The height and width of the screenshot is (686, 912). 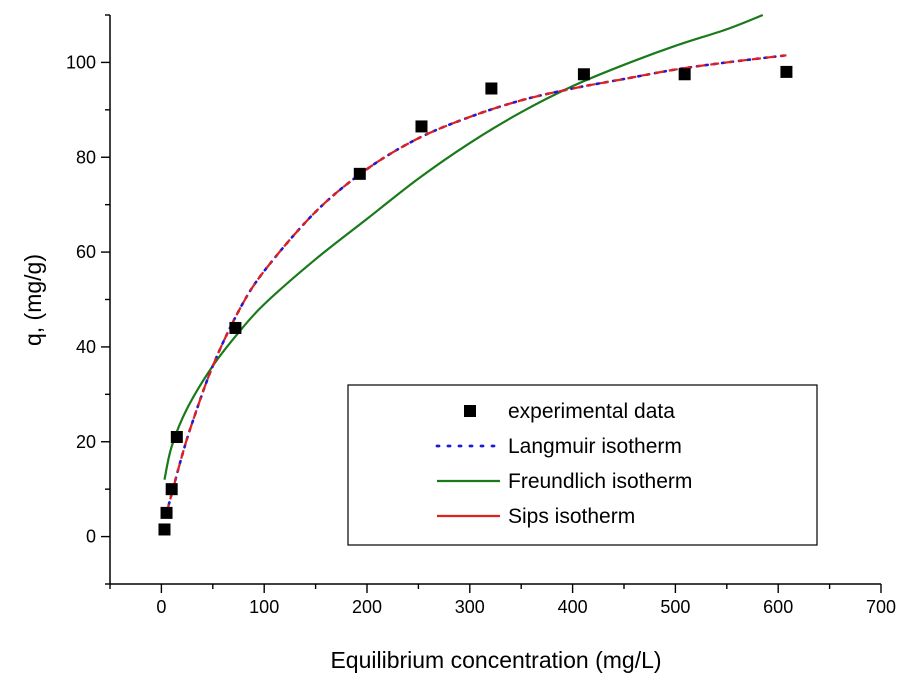 I want to click on legend-box, so click(x=582, y=465).